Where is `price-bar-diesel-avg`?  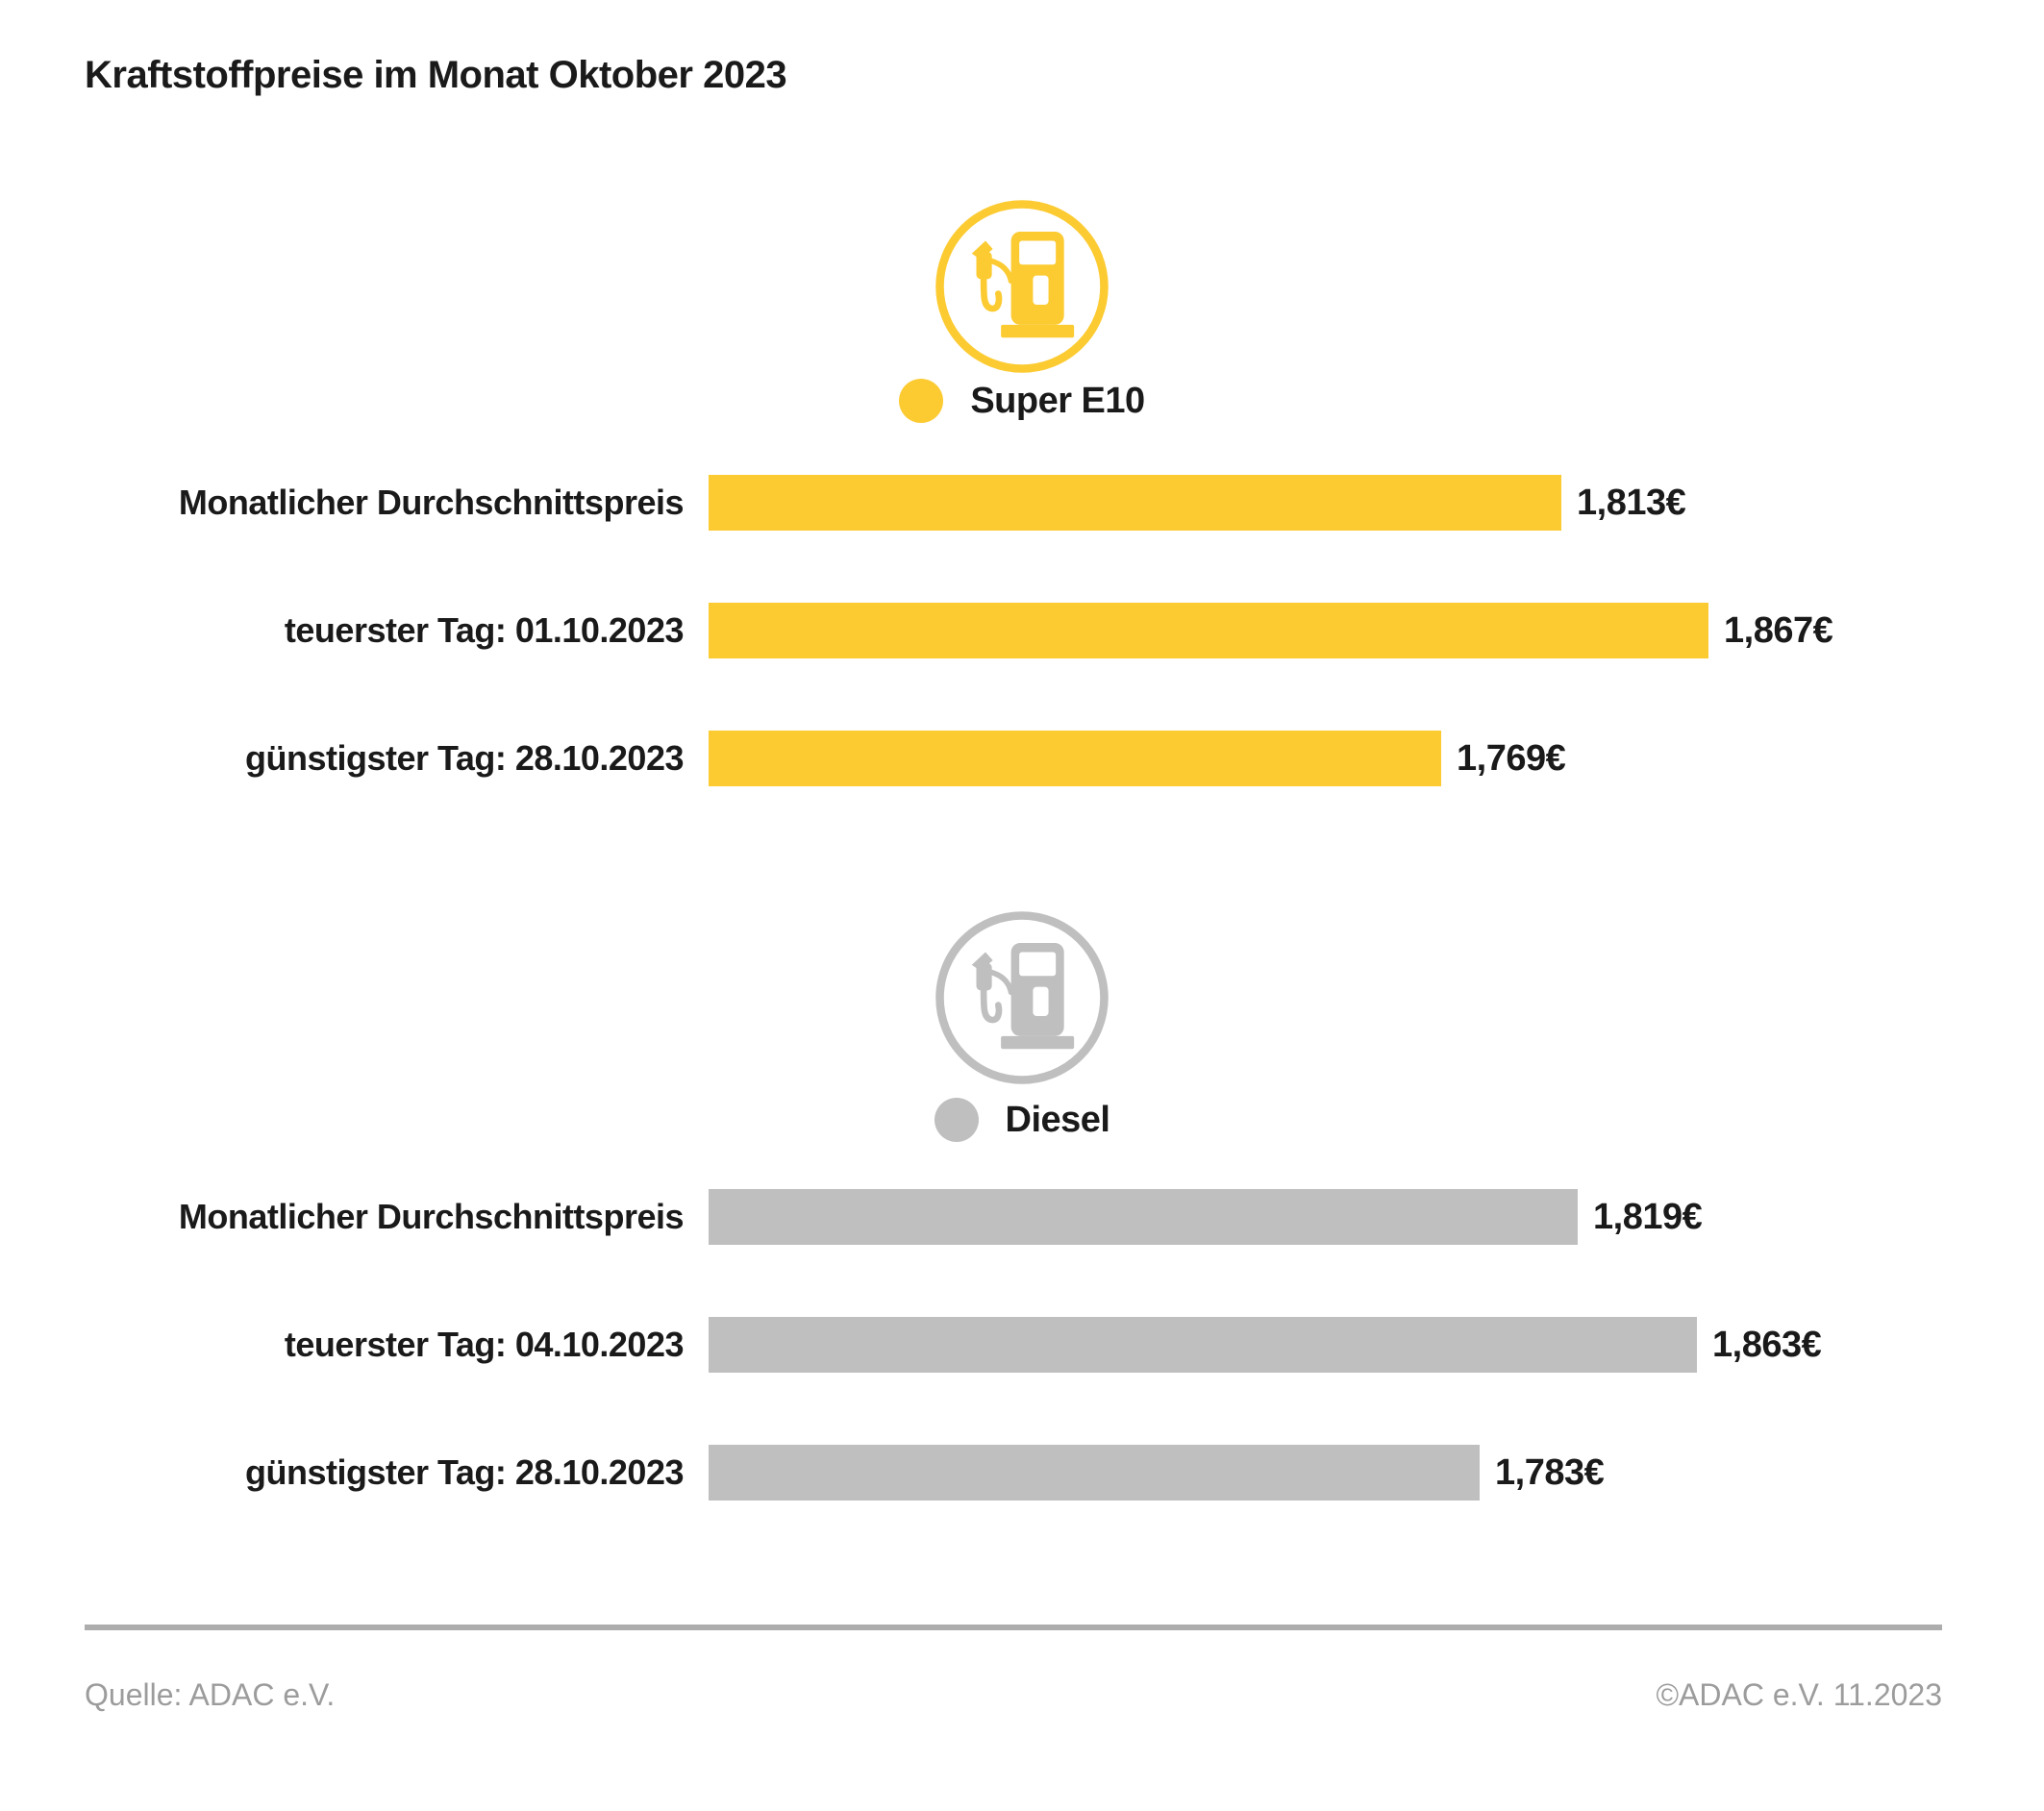
price-bar-diesel-avg is located at coordinates (1143, 1217).